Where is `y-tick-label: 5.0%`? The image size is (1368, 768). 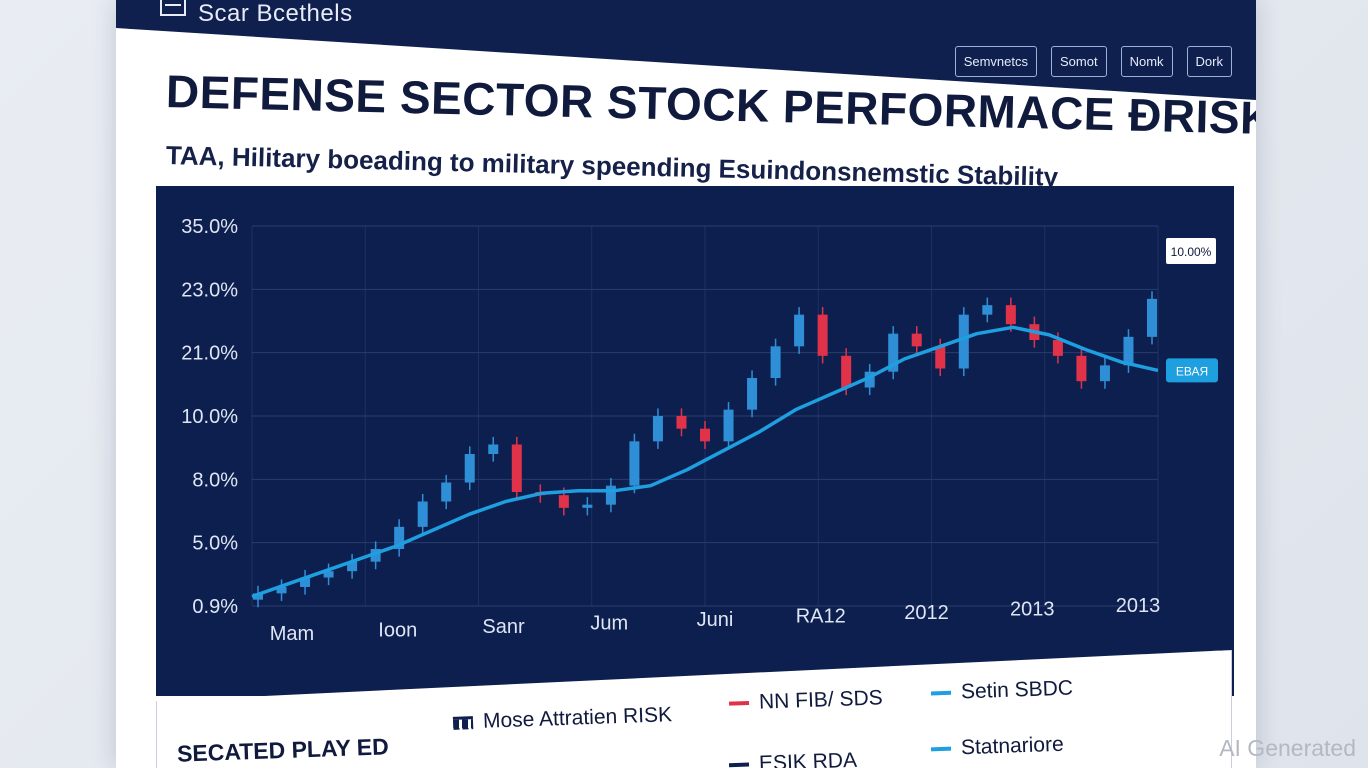
y-tick-label: 5.0% is located at coordinates (215, 544).